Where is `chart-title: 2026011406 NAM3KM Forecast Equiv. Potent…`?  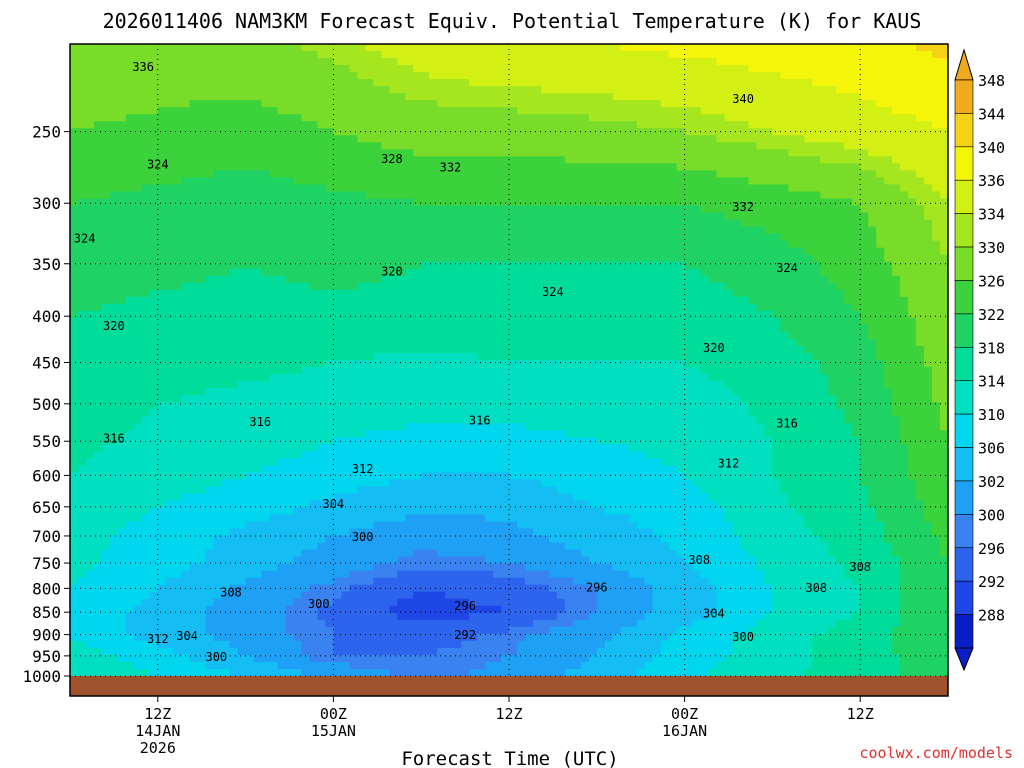
chart-title: 2026011406 NAM3KM Forecast Equiv. Potent… is located at coordinates (512, 21).